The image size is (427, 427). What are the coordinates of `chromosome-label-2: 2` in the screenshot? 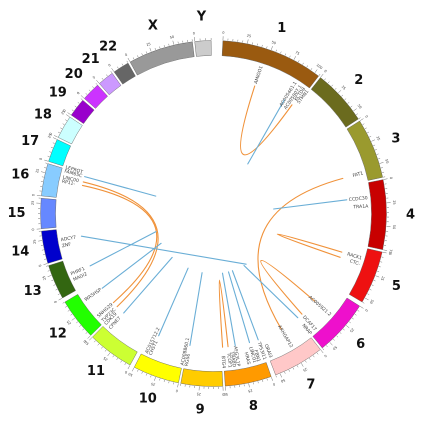 It's located at (358, 80).